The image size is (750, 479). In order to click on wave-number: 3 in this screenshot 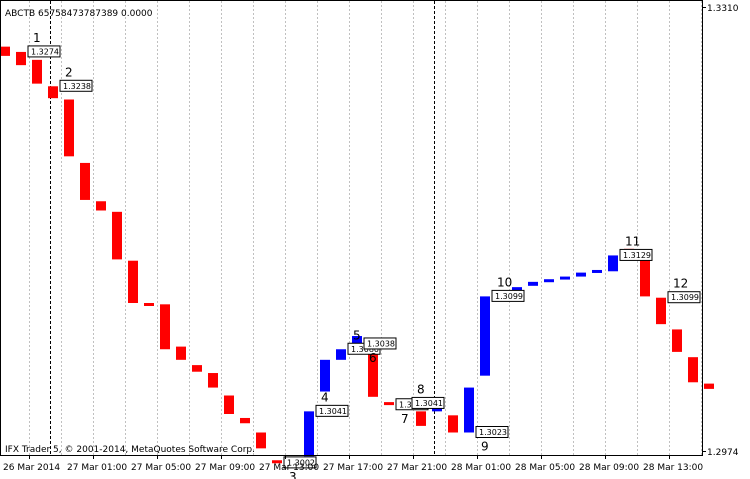, I will do `click(293, 474)`.